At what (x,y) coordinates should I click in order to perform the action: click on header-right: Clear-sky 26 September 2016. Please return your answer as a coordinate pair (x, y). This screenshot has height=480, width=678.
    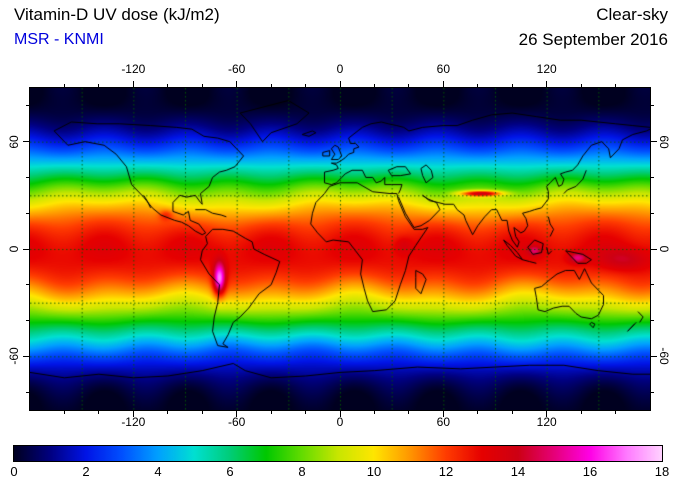
    Looking at the image, I should click on (593, 27).